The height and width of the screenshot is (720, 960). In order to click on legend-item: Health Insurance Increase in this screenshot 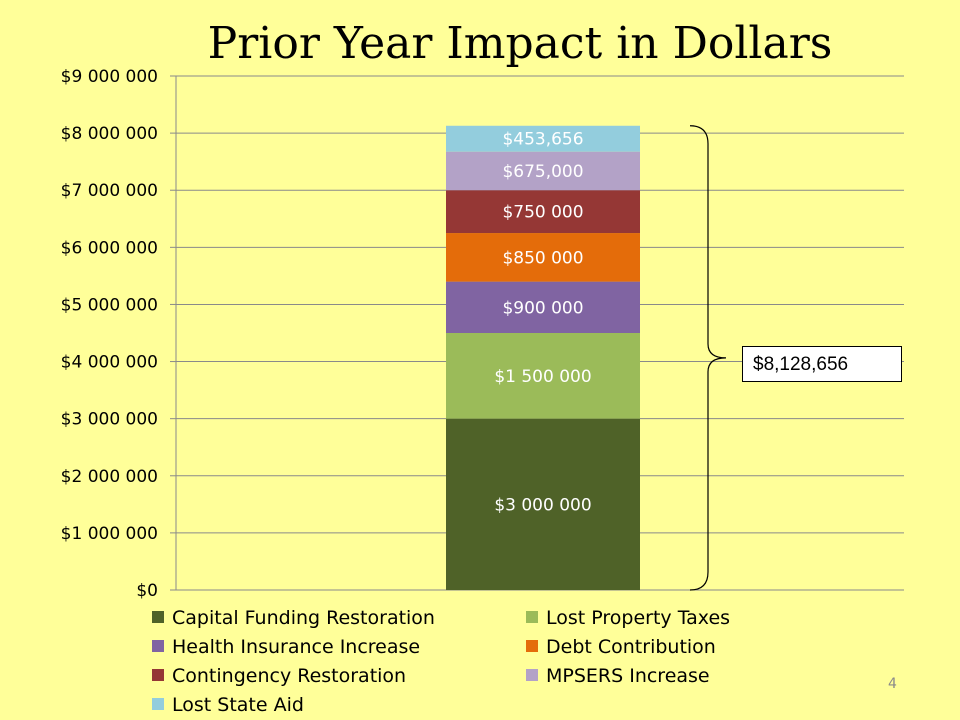, I will do `click(286, 647)`.